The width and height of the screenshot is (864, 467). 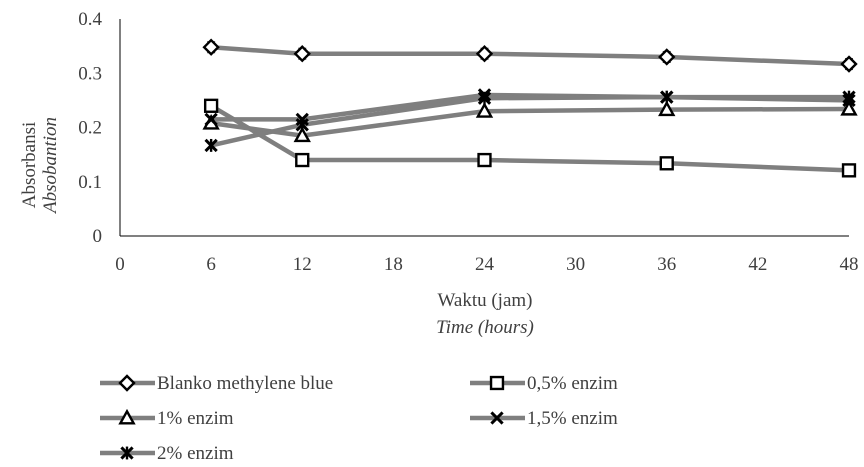 I want to click on x-tick-label: 6, so click(x=211, y=264).